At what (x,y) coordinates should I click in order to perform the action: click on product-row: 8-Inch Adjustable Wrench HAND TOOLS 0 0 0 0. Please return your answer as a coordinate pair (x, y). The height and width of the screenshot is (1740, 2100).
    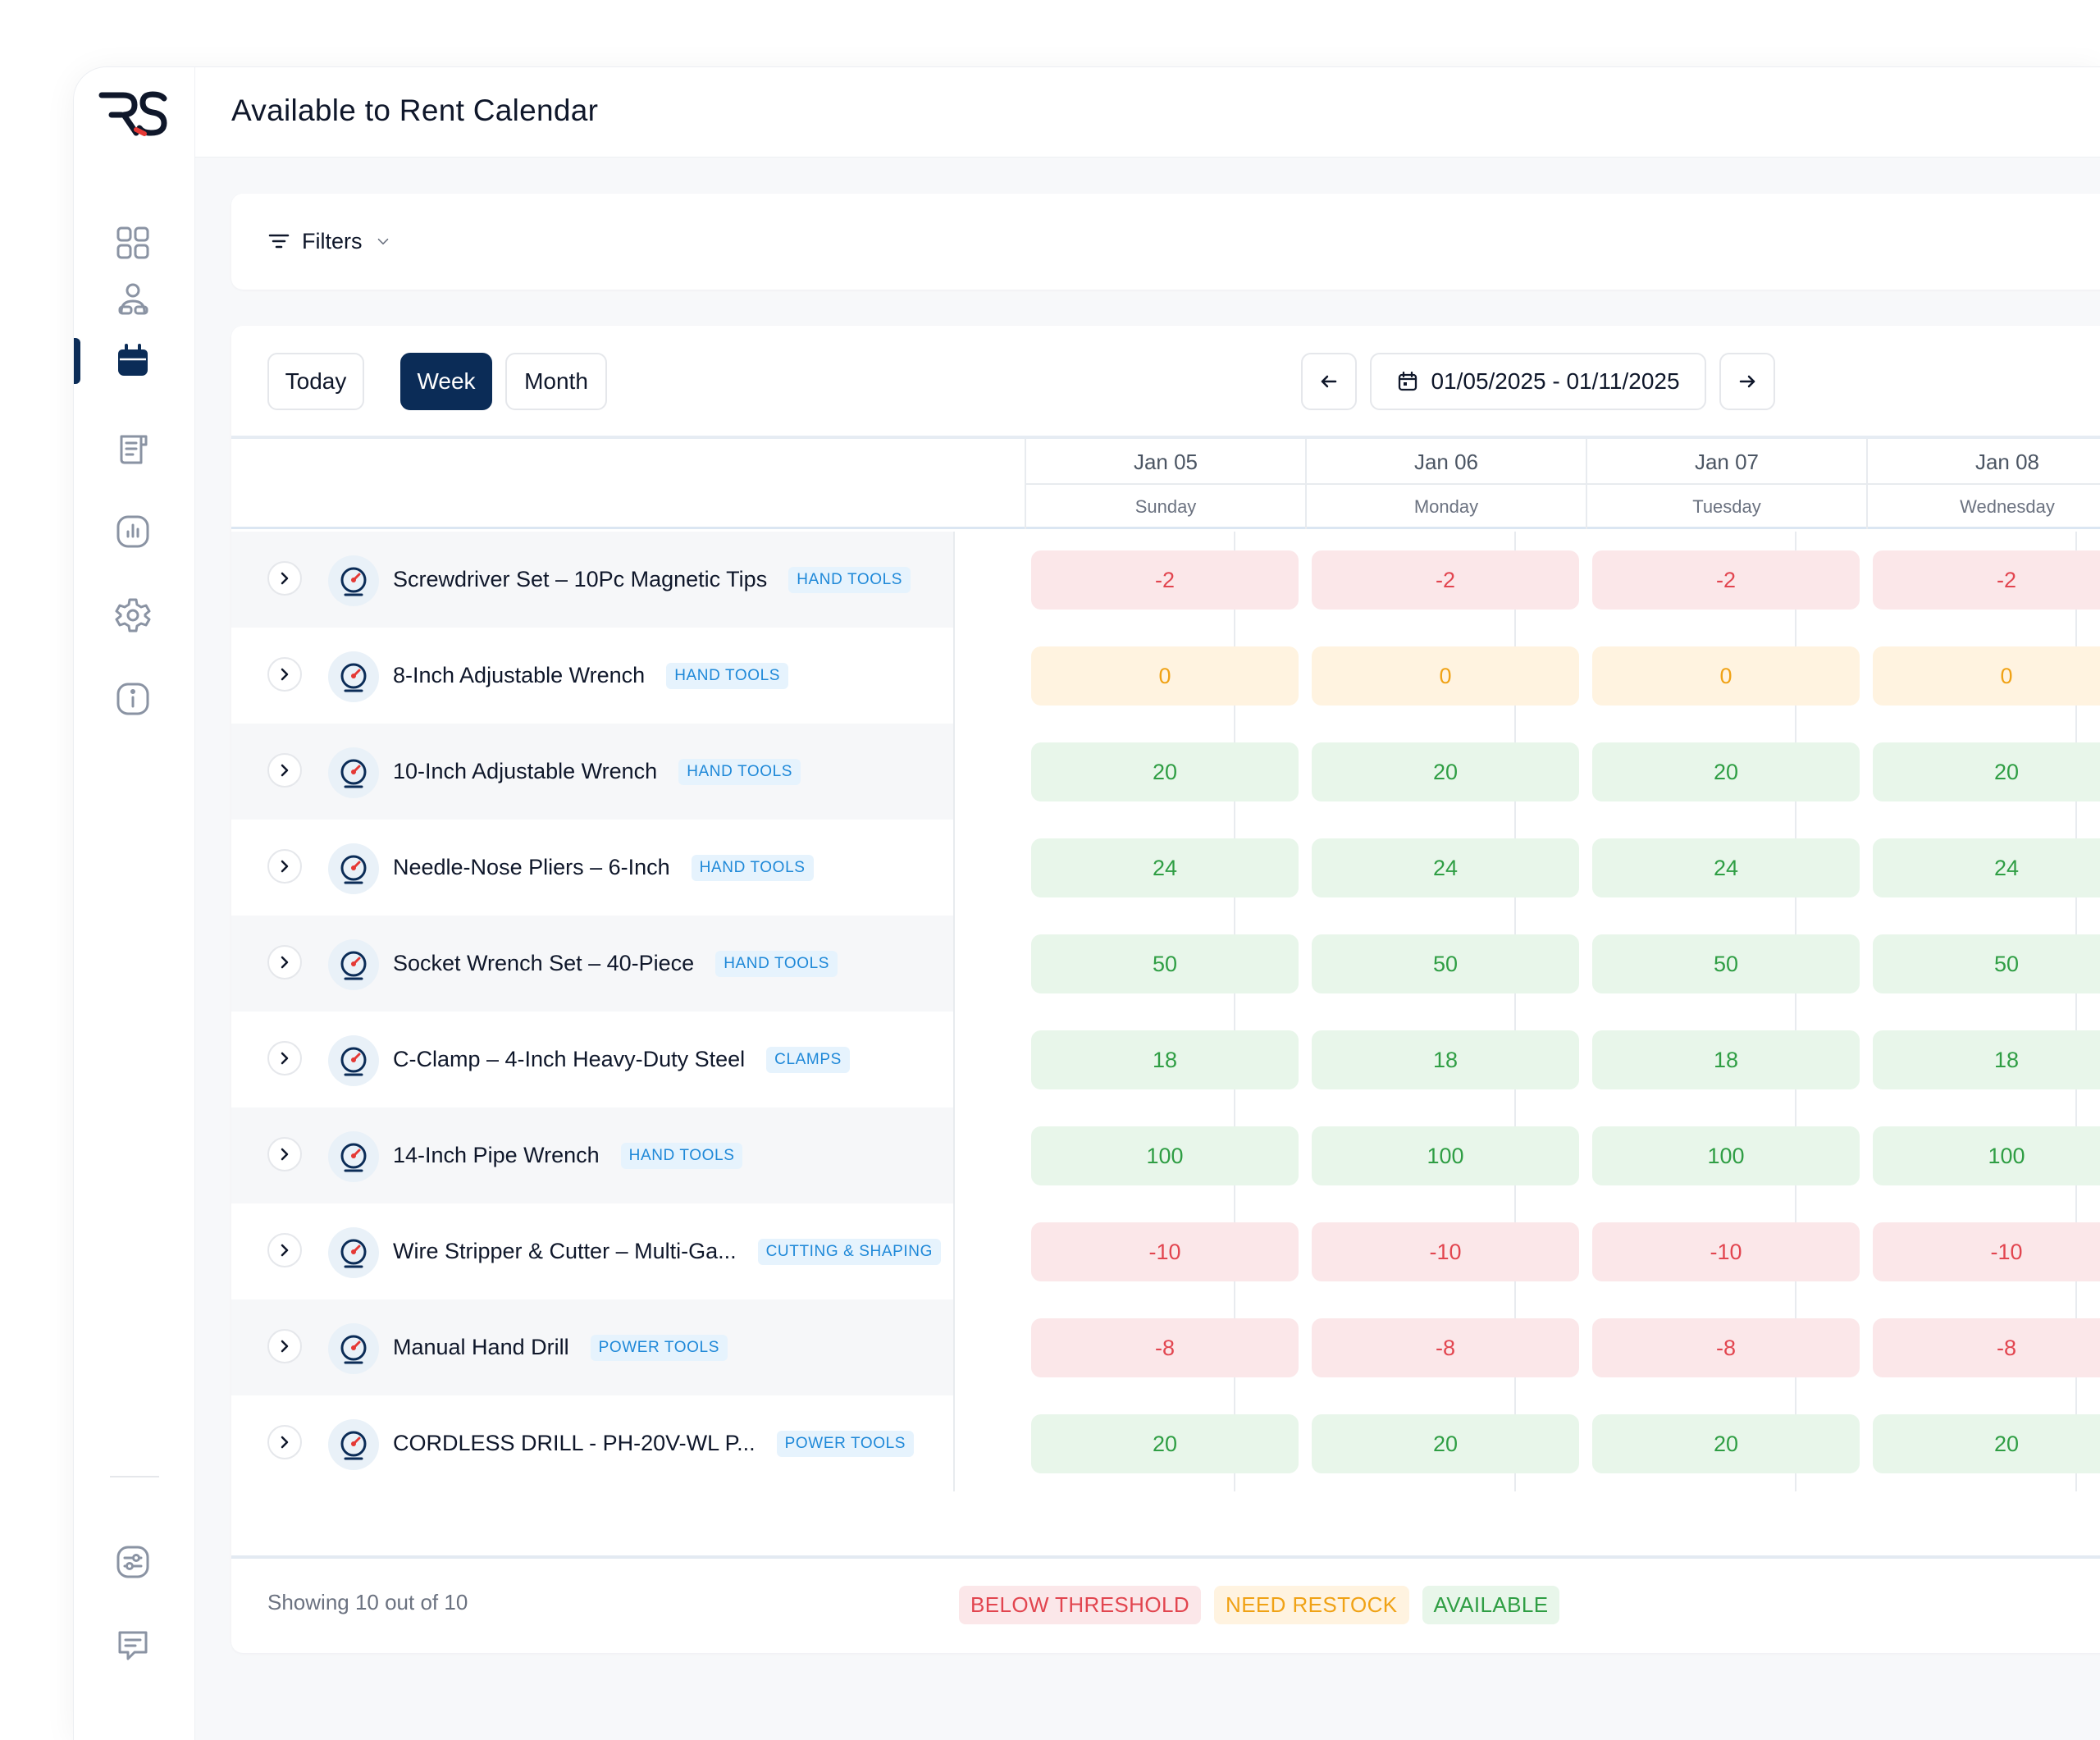
    Looking at the image, I should click on (1166, 676).